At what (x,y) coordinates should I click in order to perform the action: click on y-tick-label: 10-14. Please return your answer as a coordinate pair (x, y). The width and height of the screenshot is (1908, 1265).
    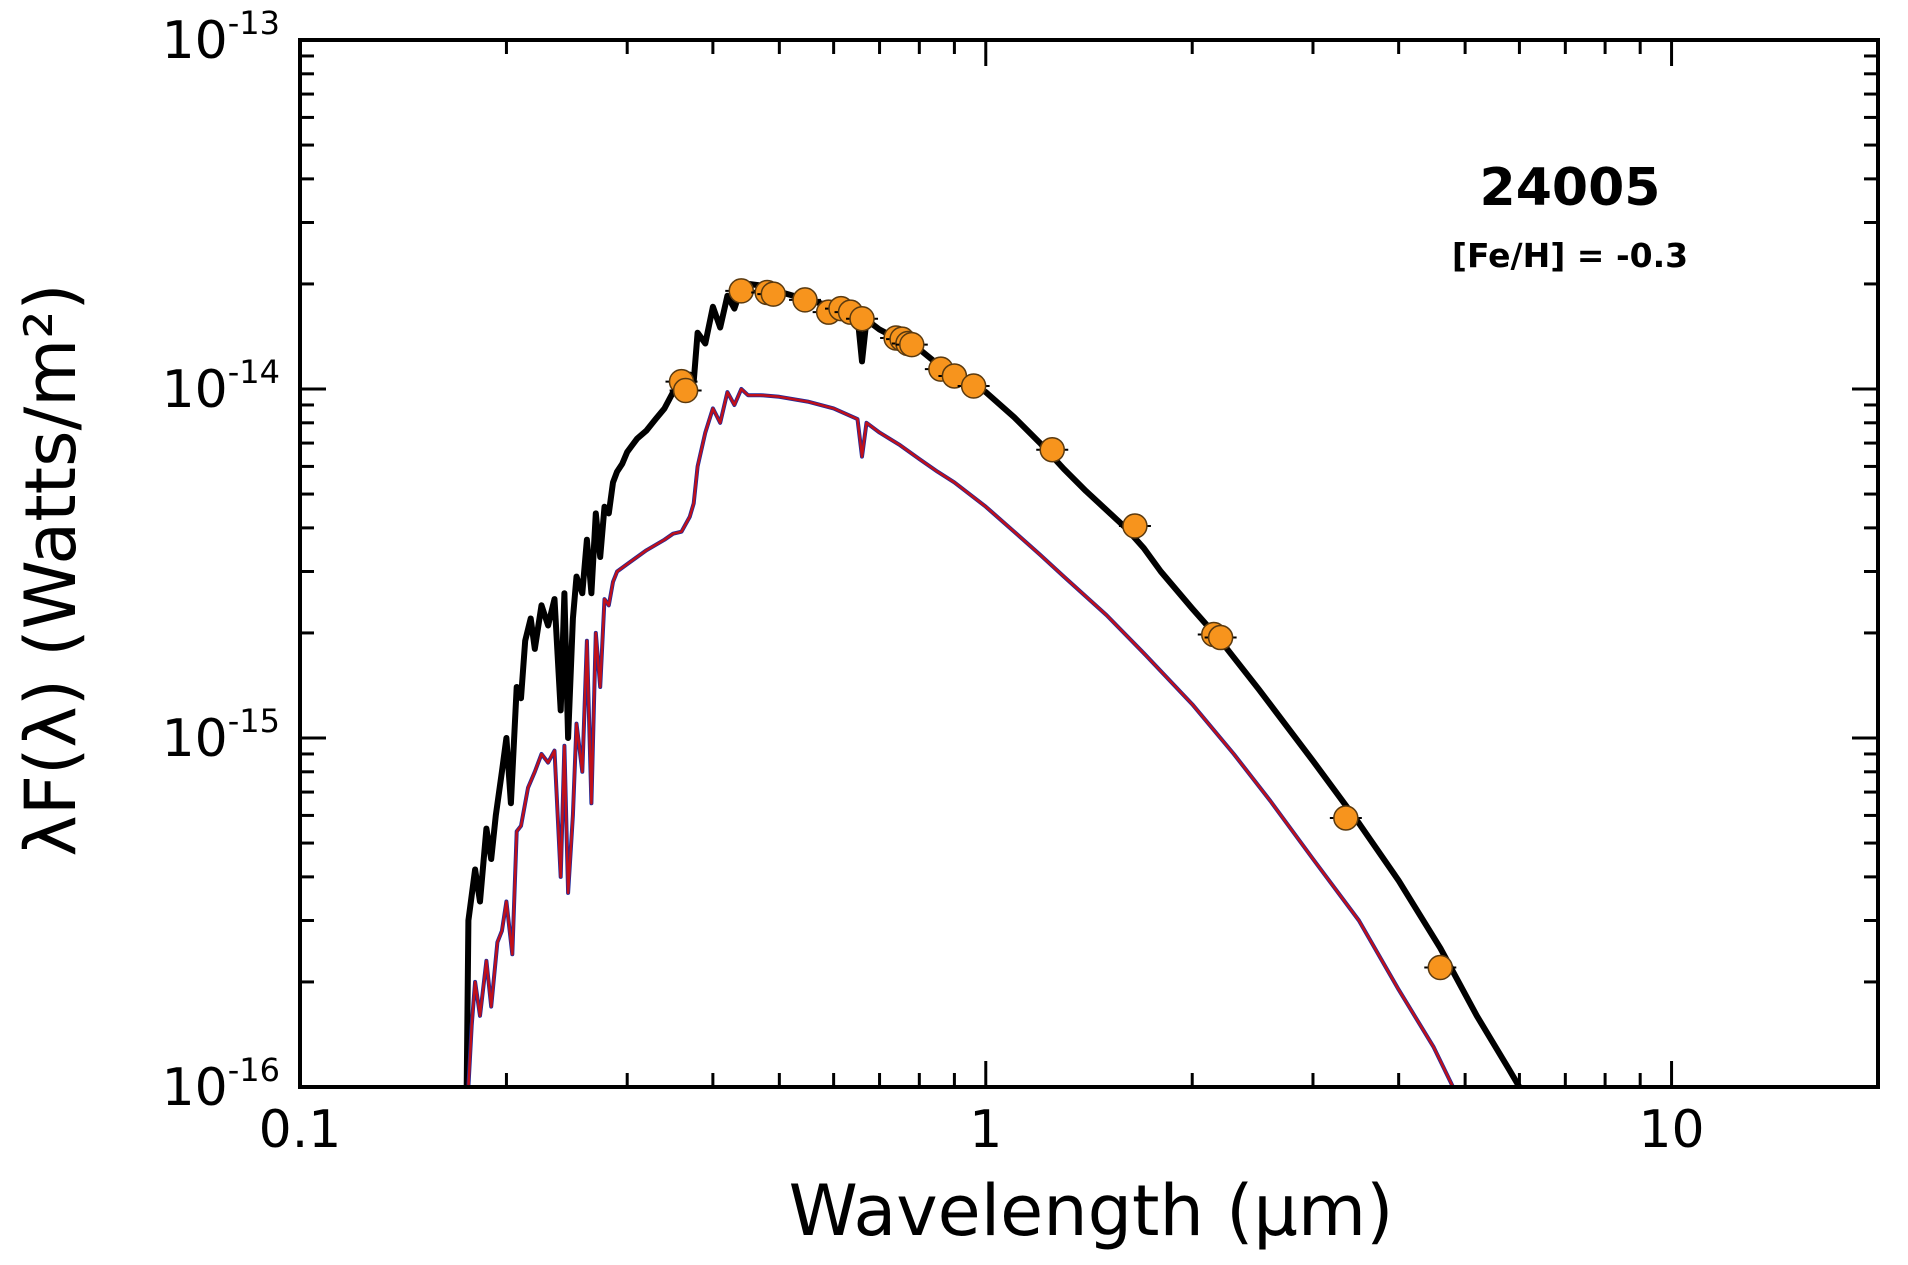
    Looking at the image, I should click on (221, 386).